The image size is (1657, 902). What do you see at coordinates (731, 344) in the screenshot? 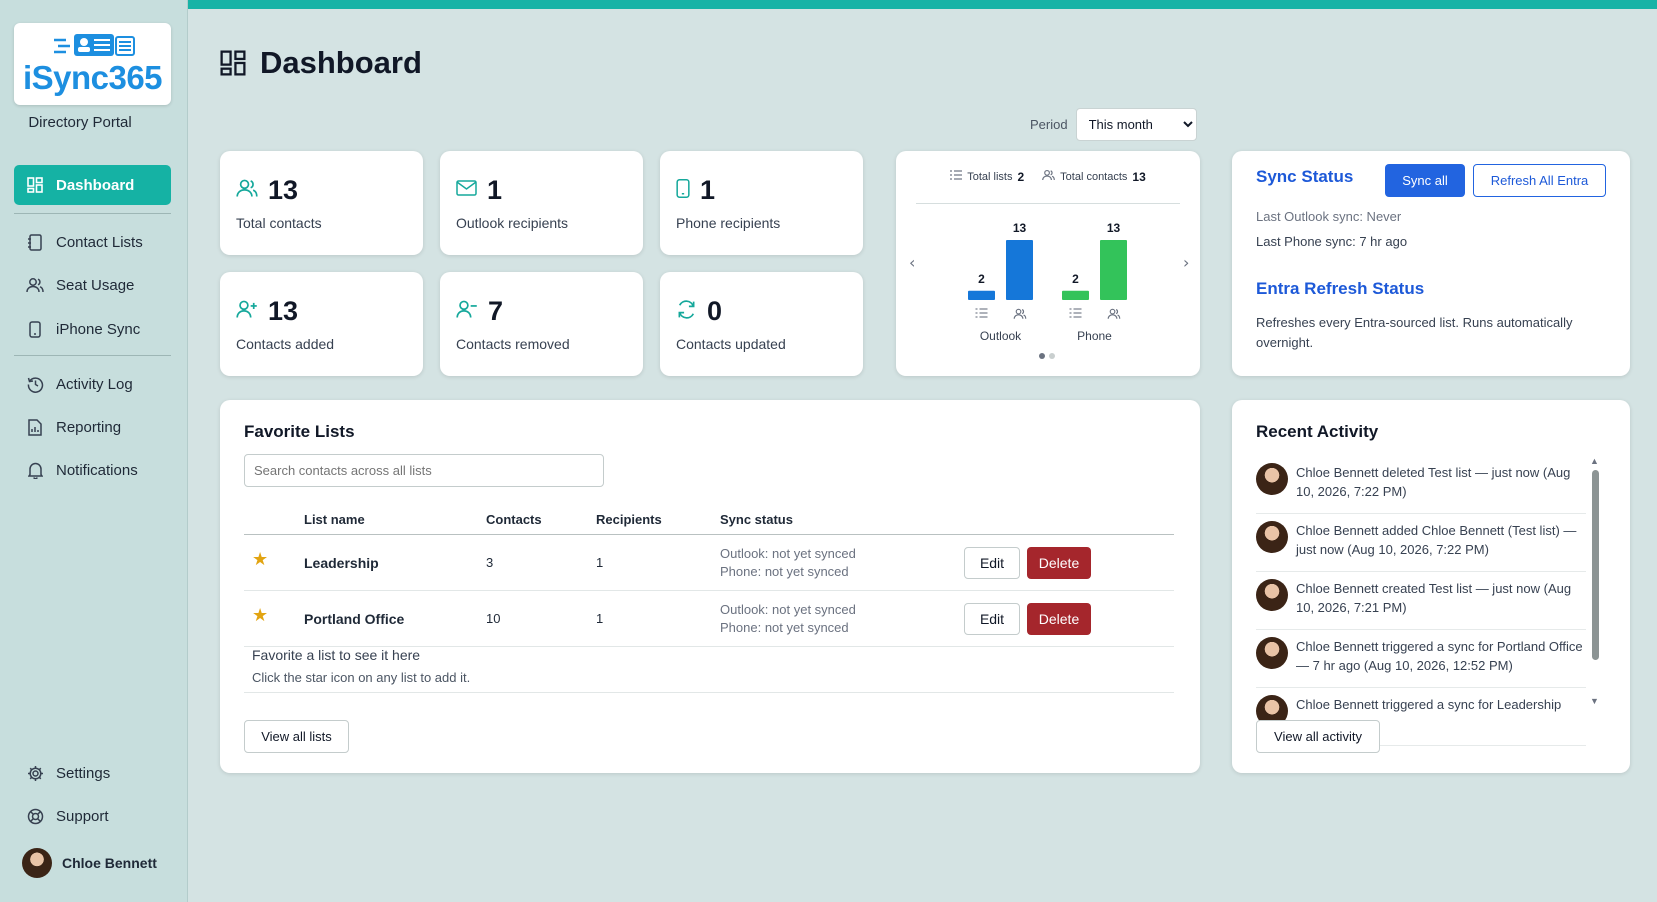
I see `stat-label: Contacts updated` at bounding box center [731, 344].